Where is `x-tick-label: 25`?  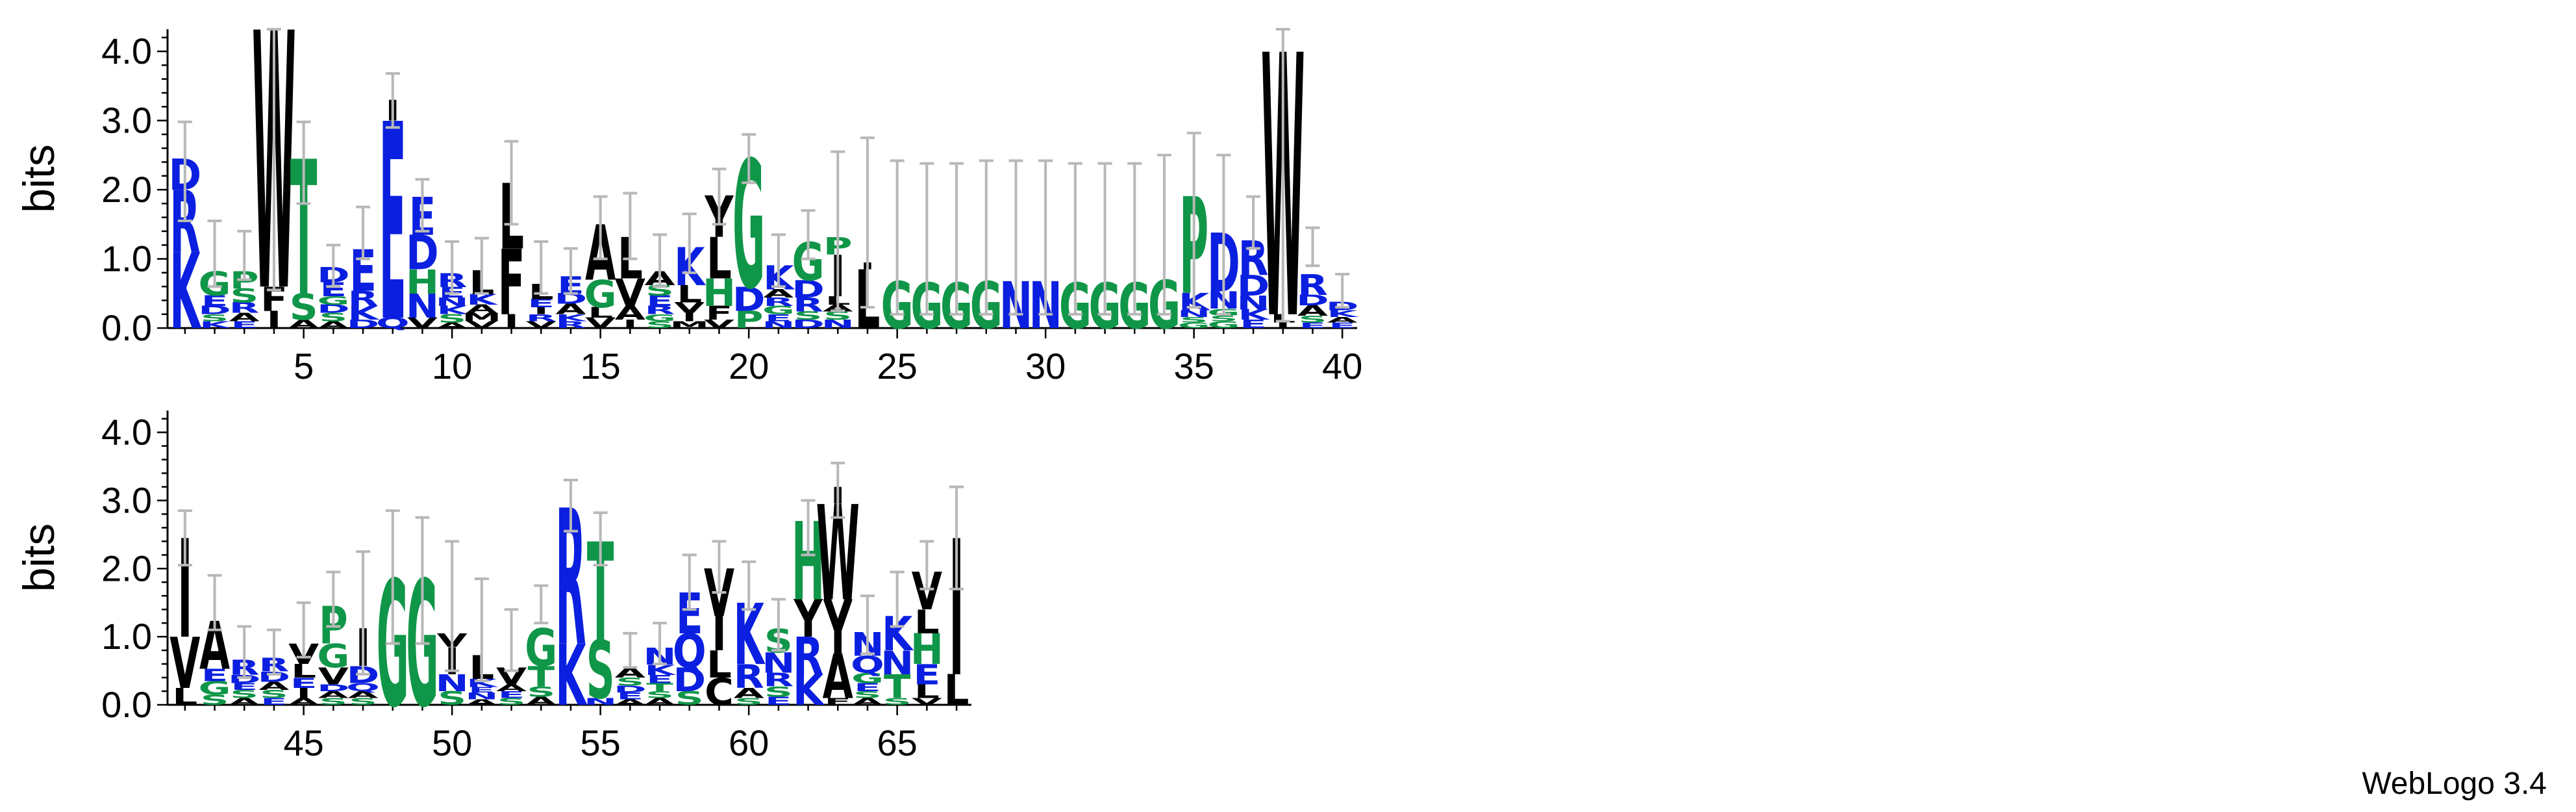
x-tick-label: 25 is located at coordinates (897, 366).